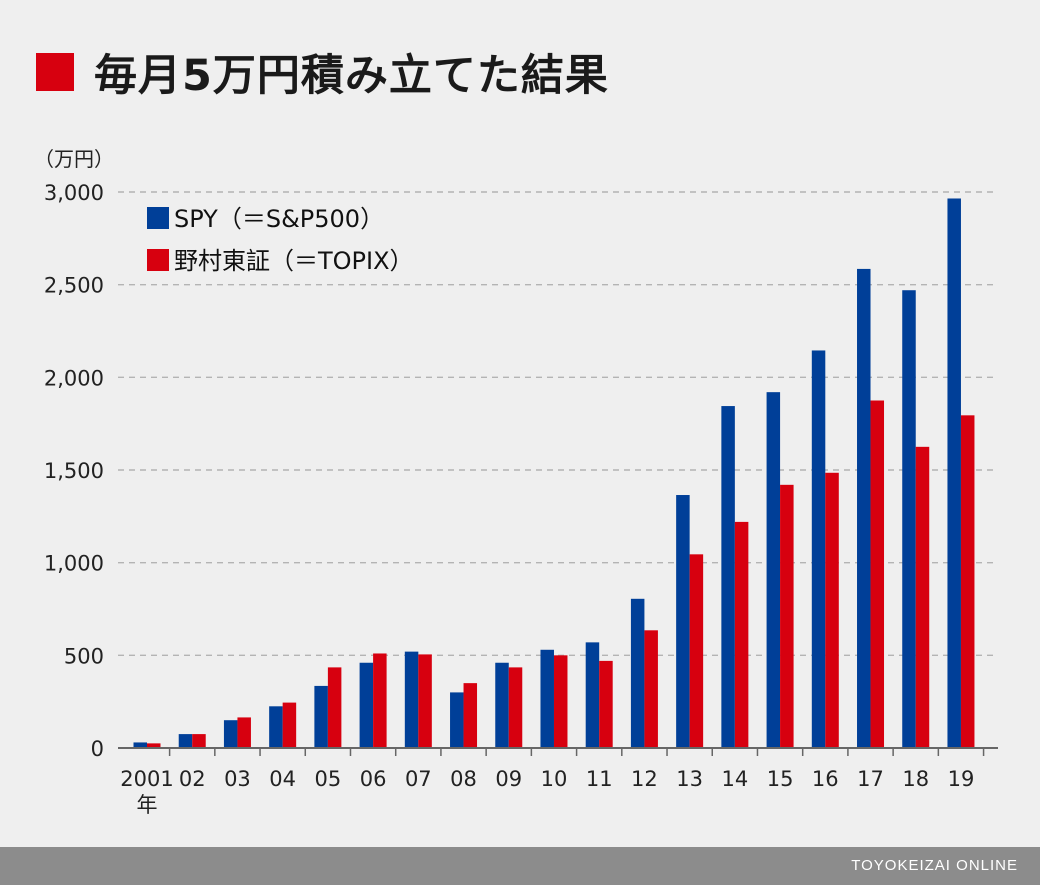  I want to click on y-tick-label: 2,000, so click(74, 378).